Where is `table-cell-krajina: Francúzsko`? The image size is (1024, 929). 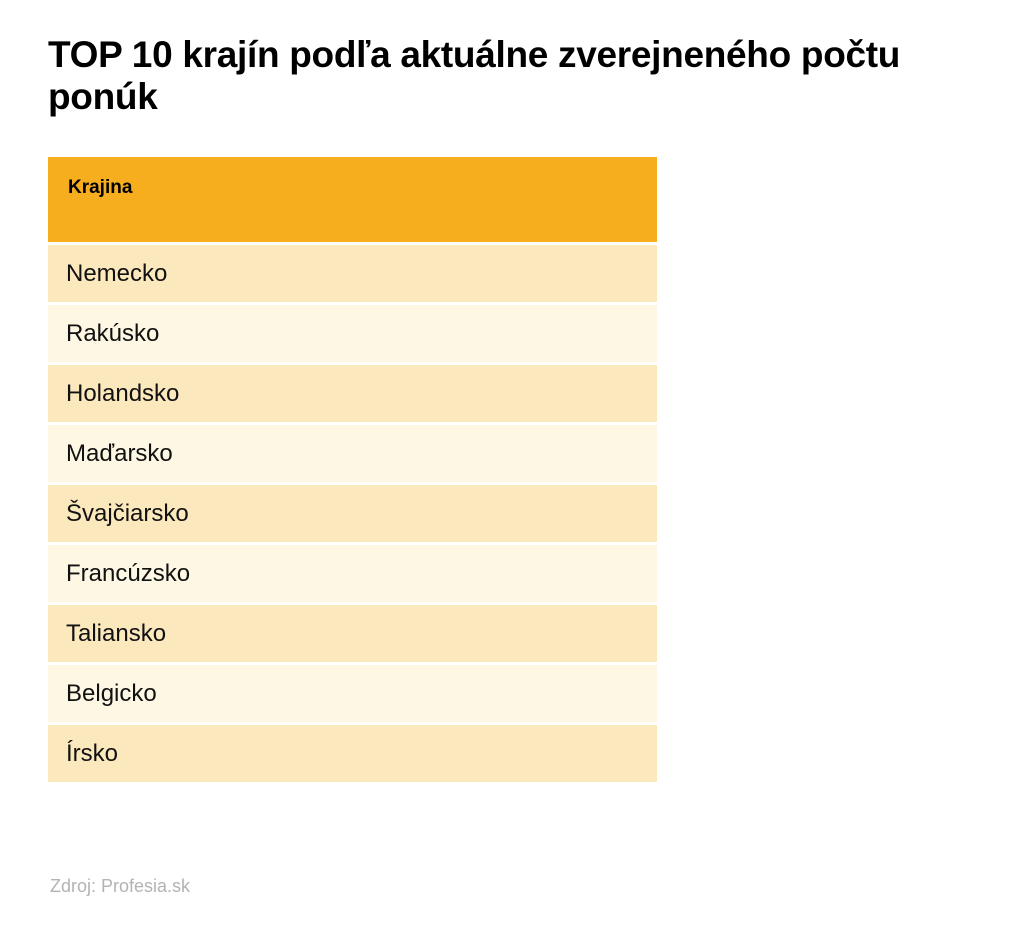 table-cell-krajina: Francúzsko is located at coordinates (128, 573).